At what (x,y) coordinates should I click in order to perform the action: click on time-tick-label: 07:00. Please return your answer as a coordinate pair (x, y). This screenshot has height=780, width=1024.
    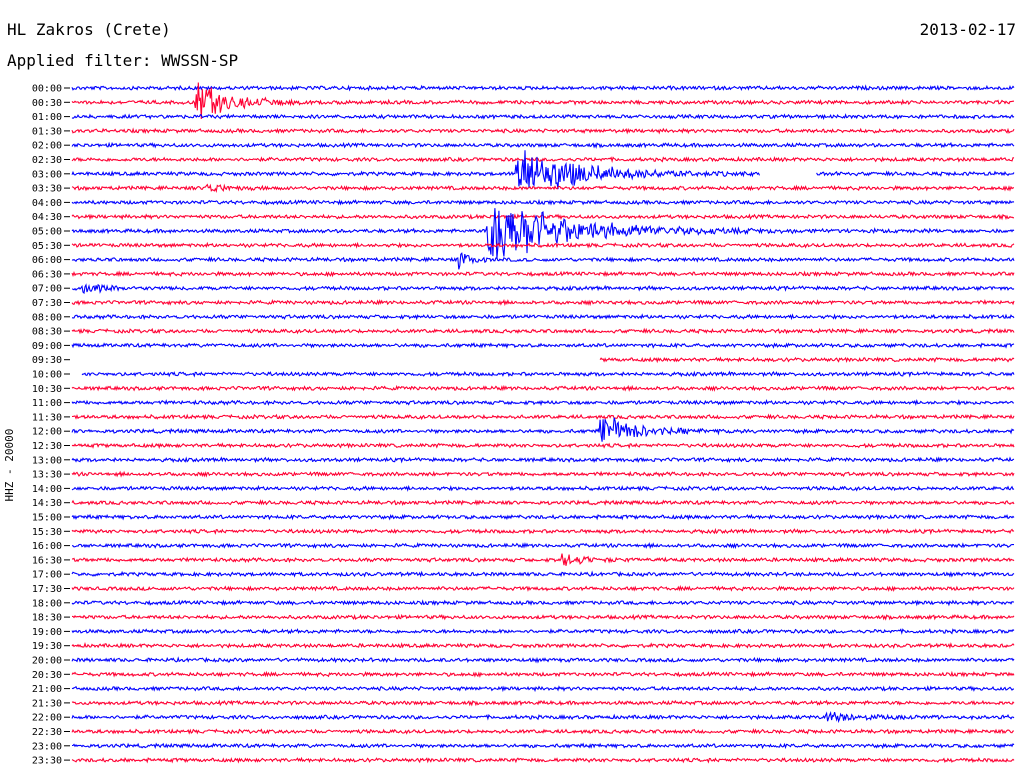
    Looking at the image, I should click on (47, 289).